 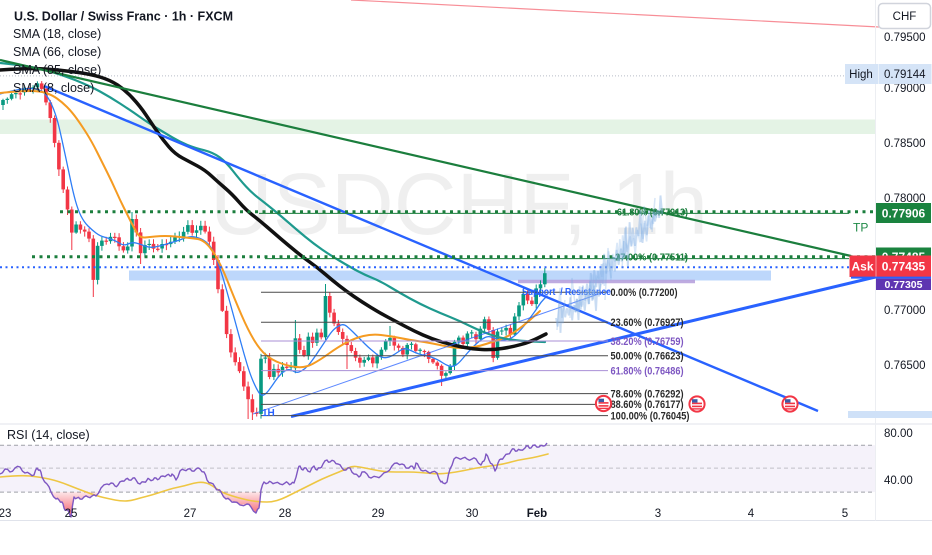 What do you see at coordinates (647, 357) in the screenshot?
I see `svg-text: 50.00% (0.76623)` at bounding box center [647, 357].